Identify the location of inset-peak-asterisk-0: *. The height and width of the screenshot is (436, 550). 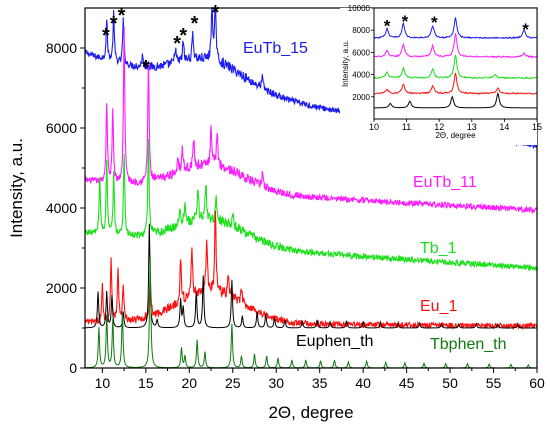
(387, 26).